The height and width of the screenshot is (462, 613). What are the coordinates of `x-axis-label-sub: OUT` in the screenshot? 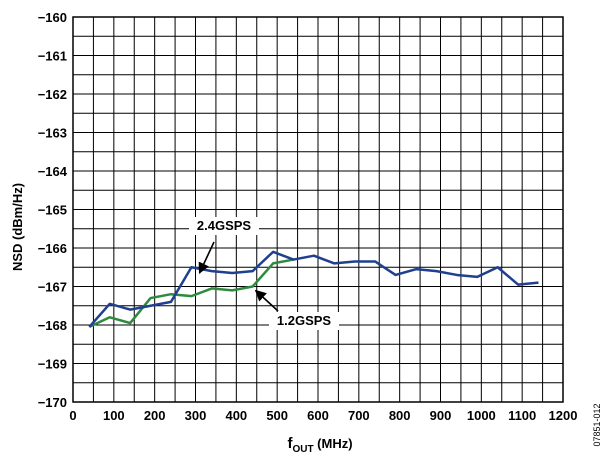 It's located at (302, 449).